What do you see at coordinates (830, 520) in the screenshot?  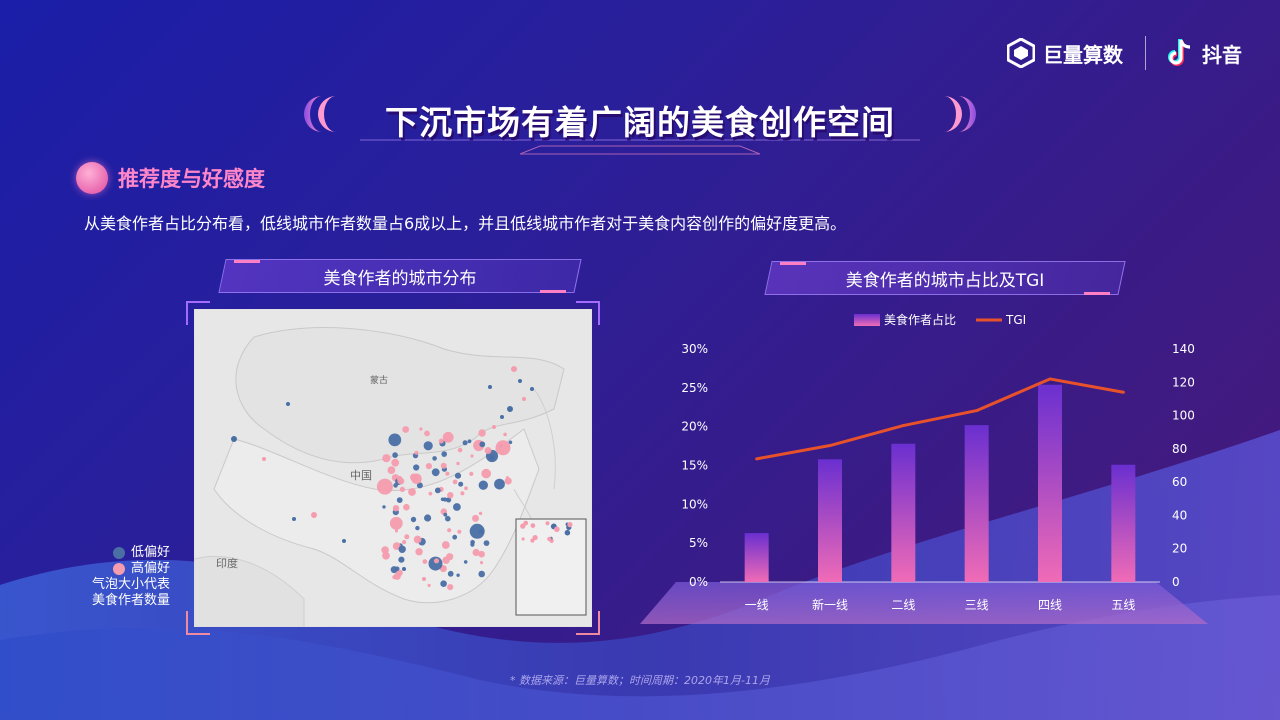 I see `bar-新一线` at bounding box center [830, 520].